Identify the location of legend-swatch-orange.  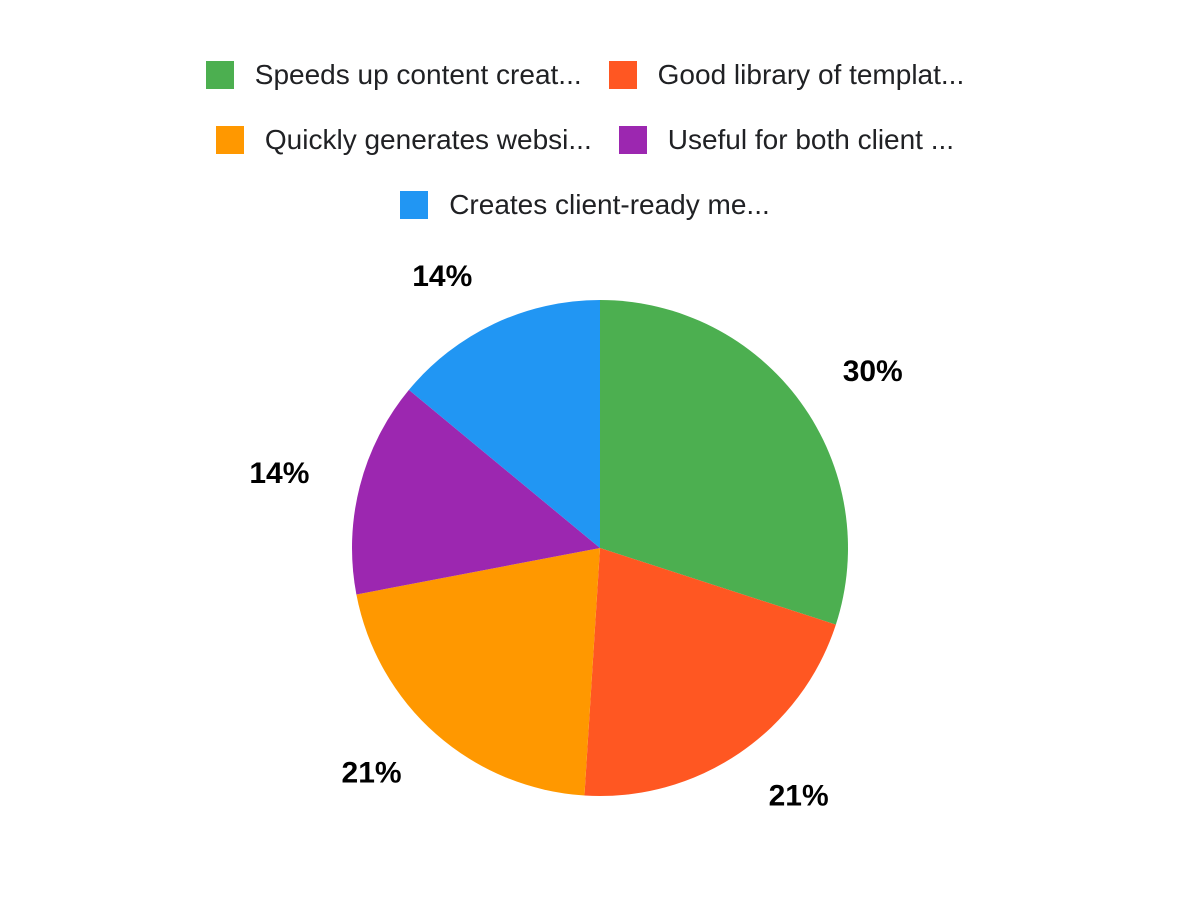
(229, 139).